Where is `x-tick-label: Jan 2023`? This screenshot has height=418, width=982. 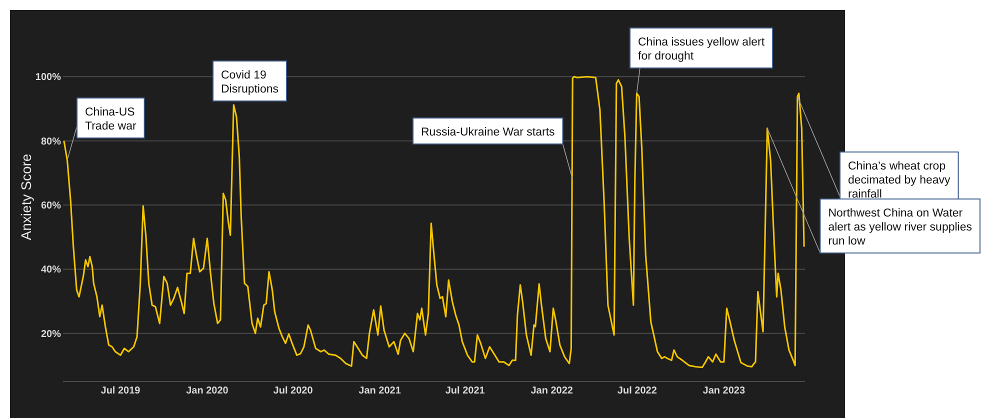
x-tick-label: Jan 2023 is located at coordinates (724, 391).